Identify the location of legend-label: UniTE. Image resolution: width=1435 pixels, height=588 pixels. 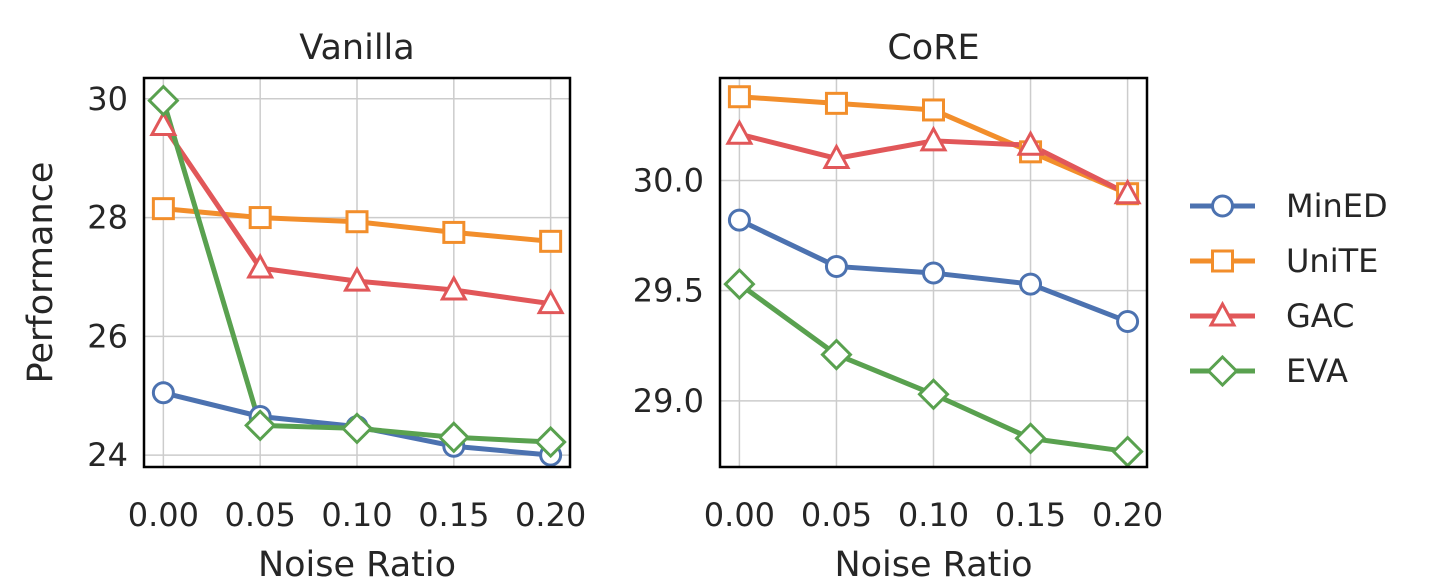
(1332, 261).